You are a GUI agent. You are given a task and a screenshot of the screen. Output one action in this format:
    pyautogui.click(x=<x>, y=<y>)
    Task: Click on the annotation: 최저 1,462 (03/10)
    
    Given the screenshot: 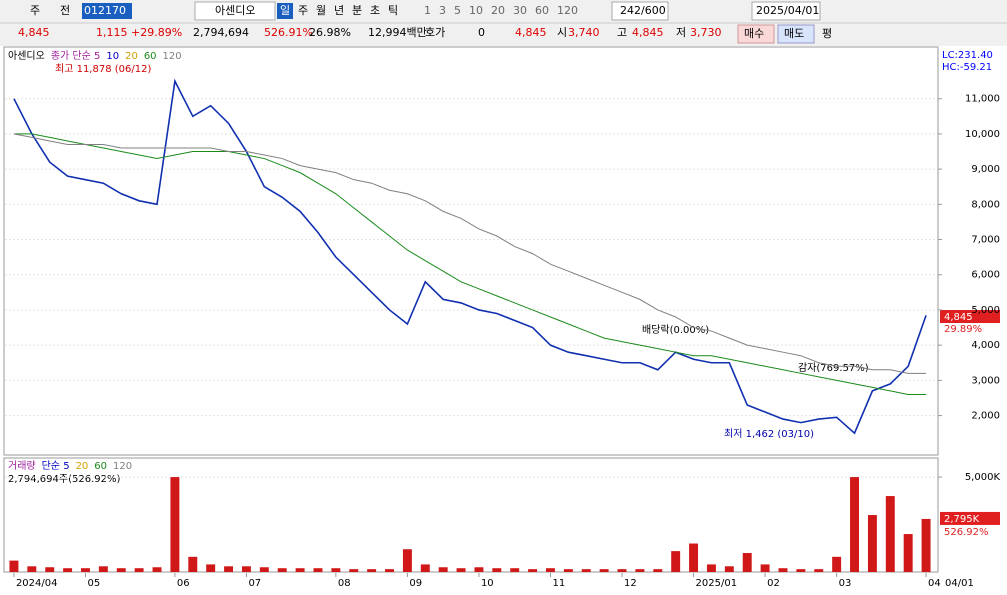 What is the action you would take?
    pyautogui.click(x=769, y=434)
    